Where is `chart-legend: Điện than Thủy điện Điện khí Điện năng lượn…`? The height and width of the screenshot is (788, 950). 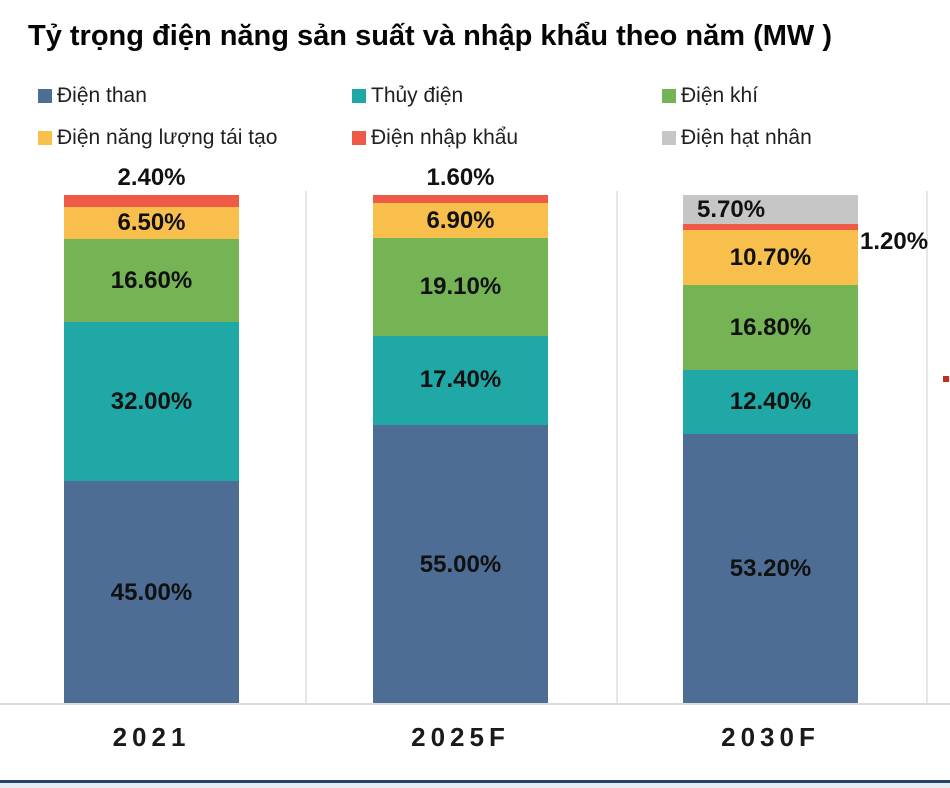 chart-legend: Điện than Thủy điện Điện khí Điện năng lượn… is located at coordinates (490, 117).